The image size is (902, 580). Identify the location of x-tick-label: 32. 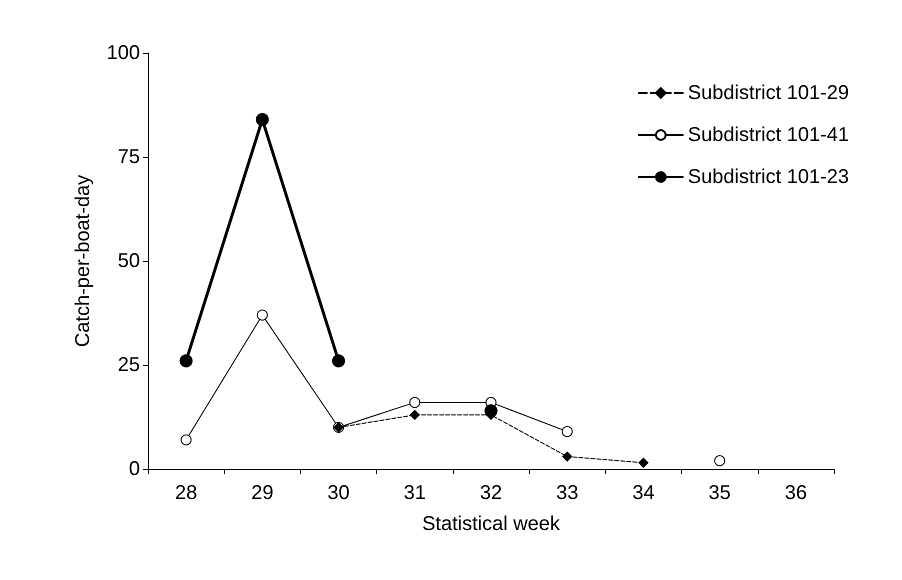
(491, 493).